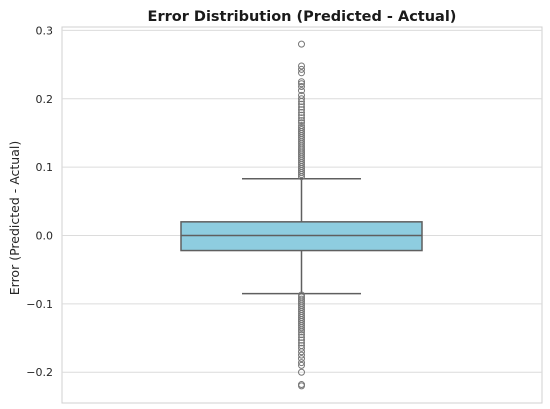 The image size is (550, 409). Describe the element at coordinates (301, 215) in the screenshot. I see `outlier-points` at that location.